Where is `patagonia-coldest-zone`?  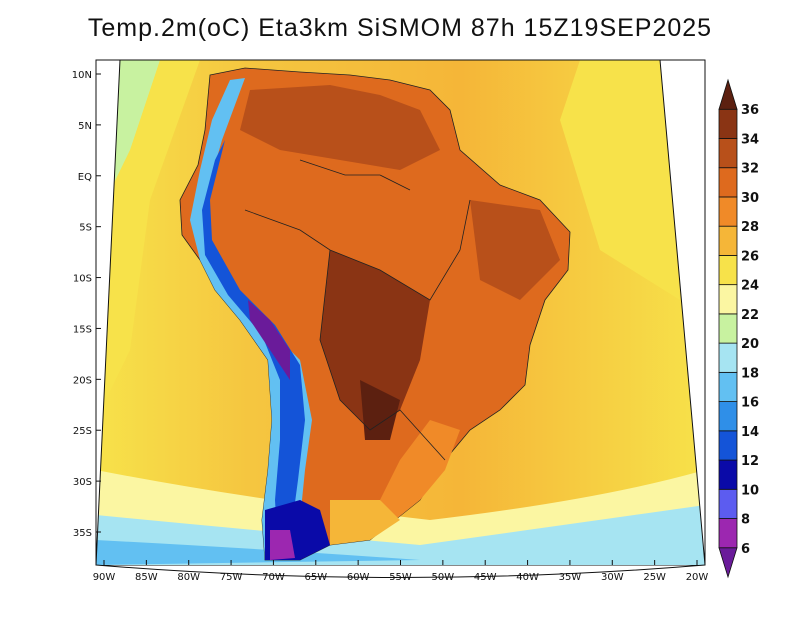
patagonia-coldest-zone is located at coordinates (282, 545).